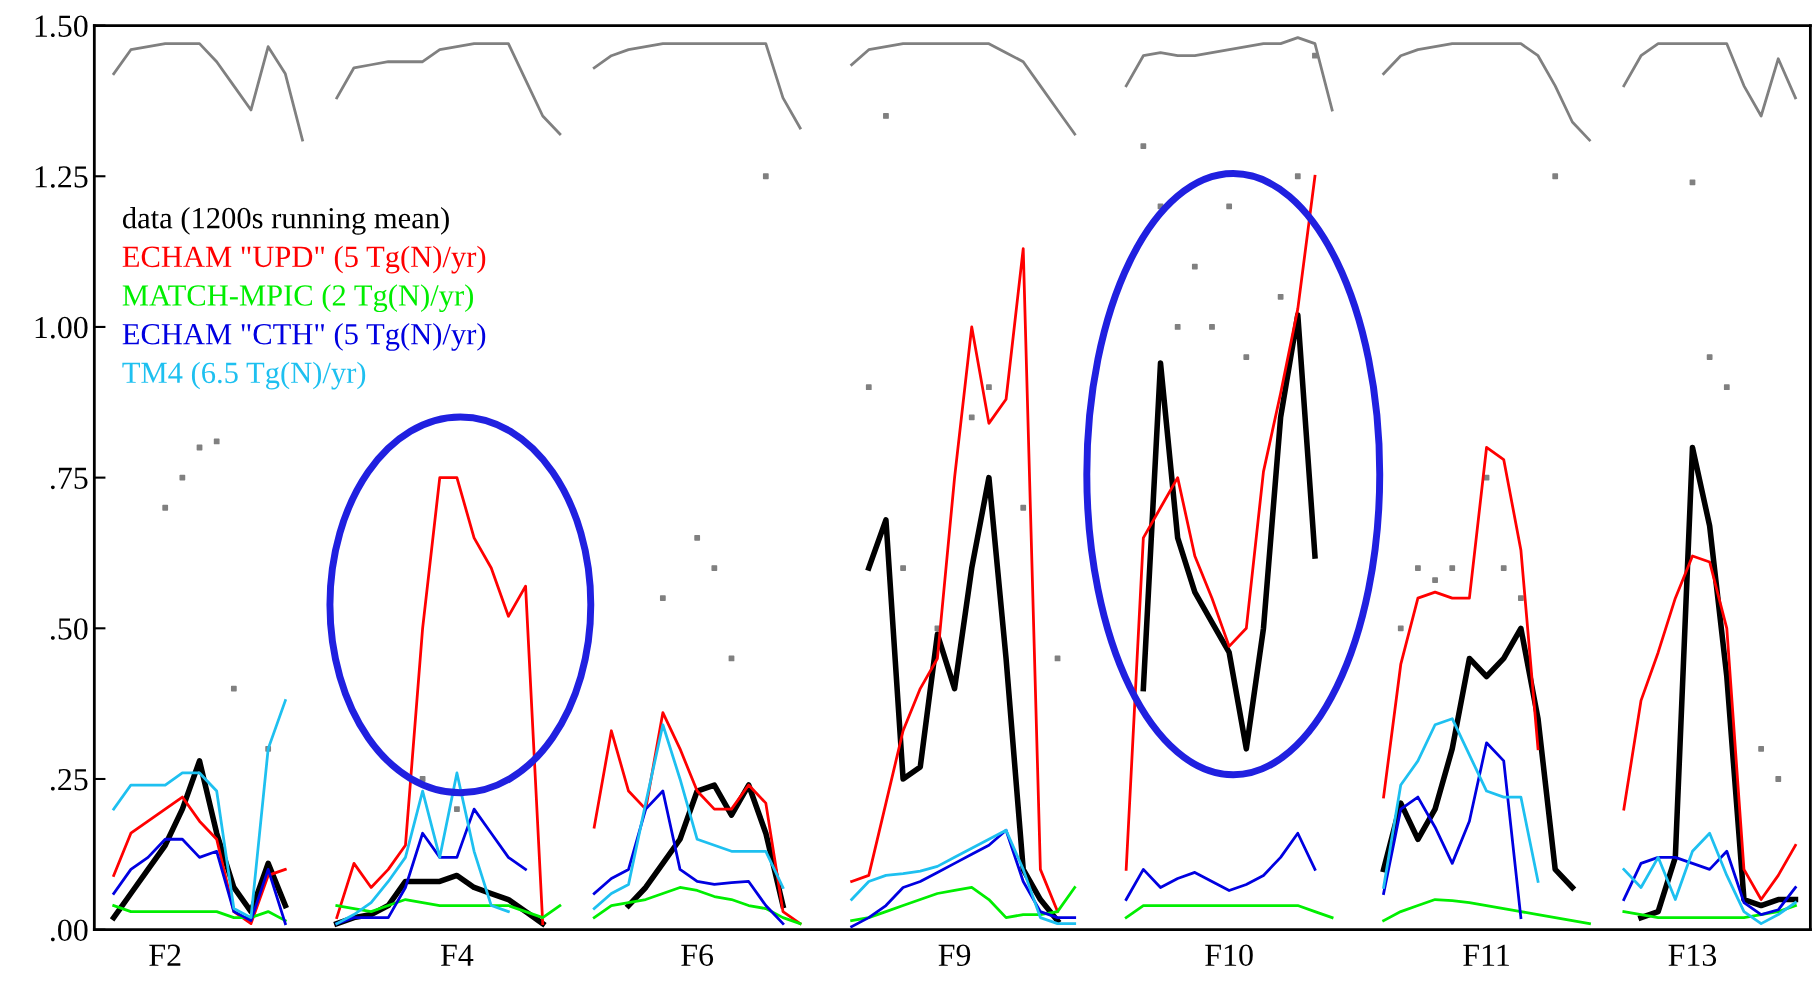 This screenshot has height=999, width=1814. Describe the element at coordinates (1692, 955) in the screenshot. I see `x-tick-label: F13` at that location.